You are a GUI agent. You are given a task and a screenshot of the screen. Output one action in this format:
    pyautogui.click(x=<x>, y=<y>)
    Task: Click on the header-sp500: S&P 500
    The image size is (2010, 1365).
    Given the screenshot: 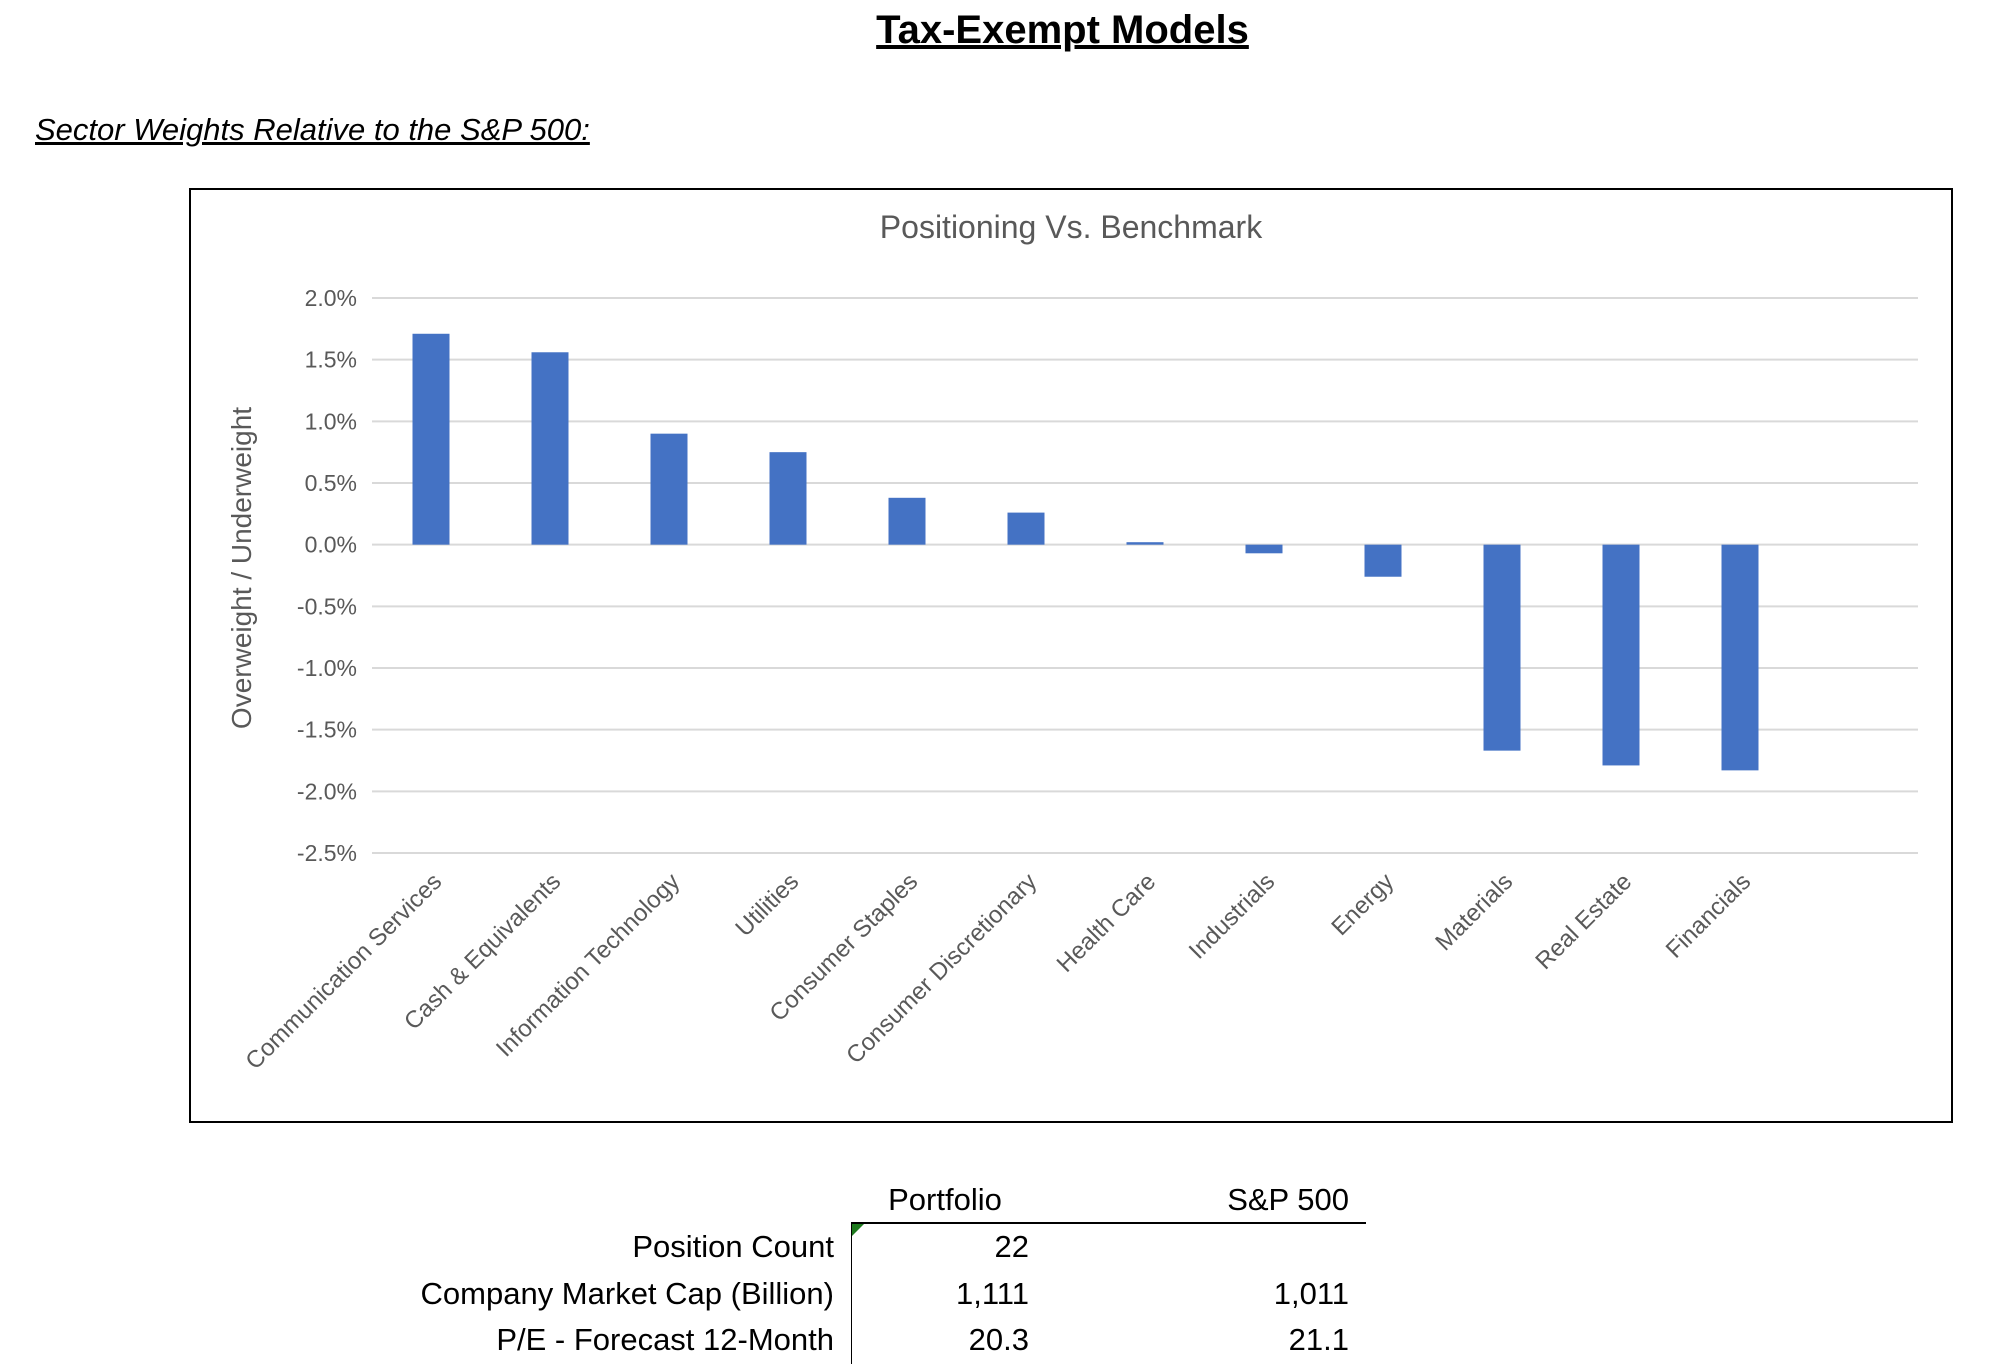 What is the action you would take?
    pyautogui.click(x=1288, y=1199)
    